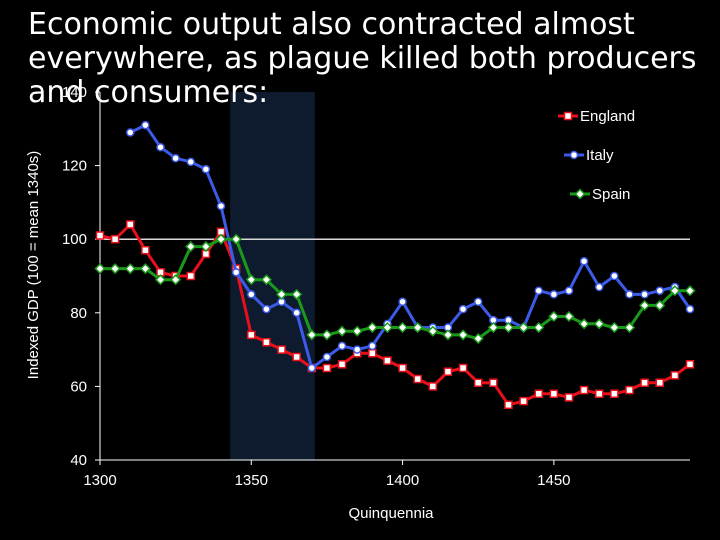 The width and height of the screenshot is (720, 540). I want to click on legend-item-england: England, so click(596, 116).